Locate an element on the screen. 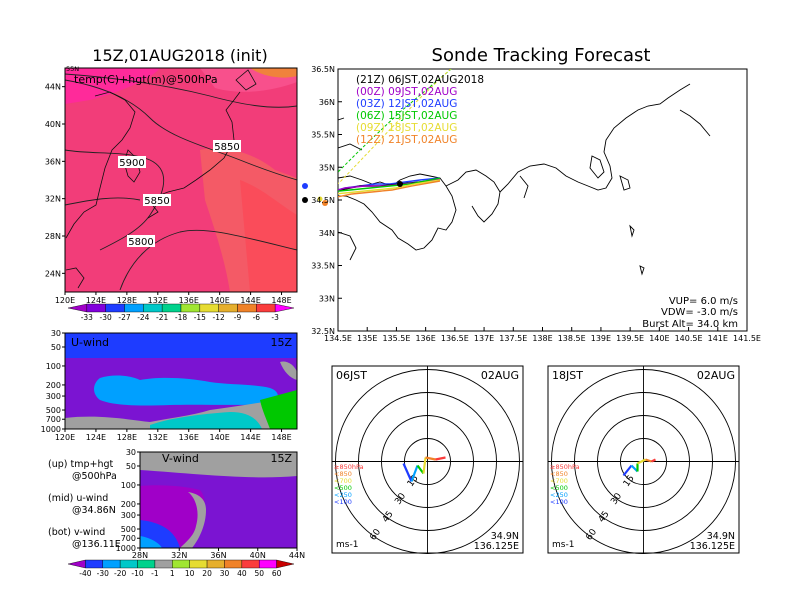 This screenshot has height=612, width=792. map500-lat-tick: 40N is located at coordinates (53, 124).